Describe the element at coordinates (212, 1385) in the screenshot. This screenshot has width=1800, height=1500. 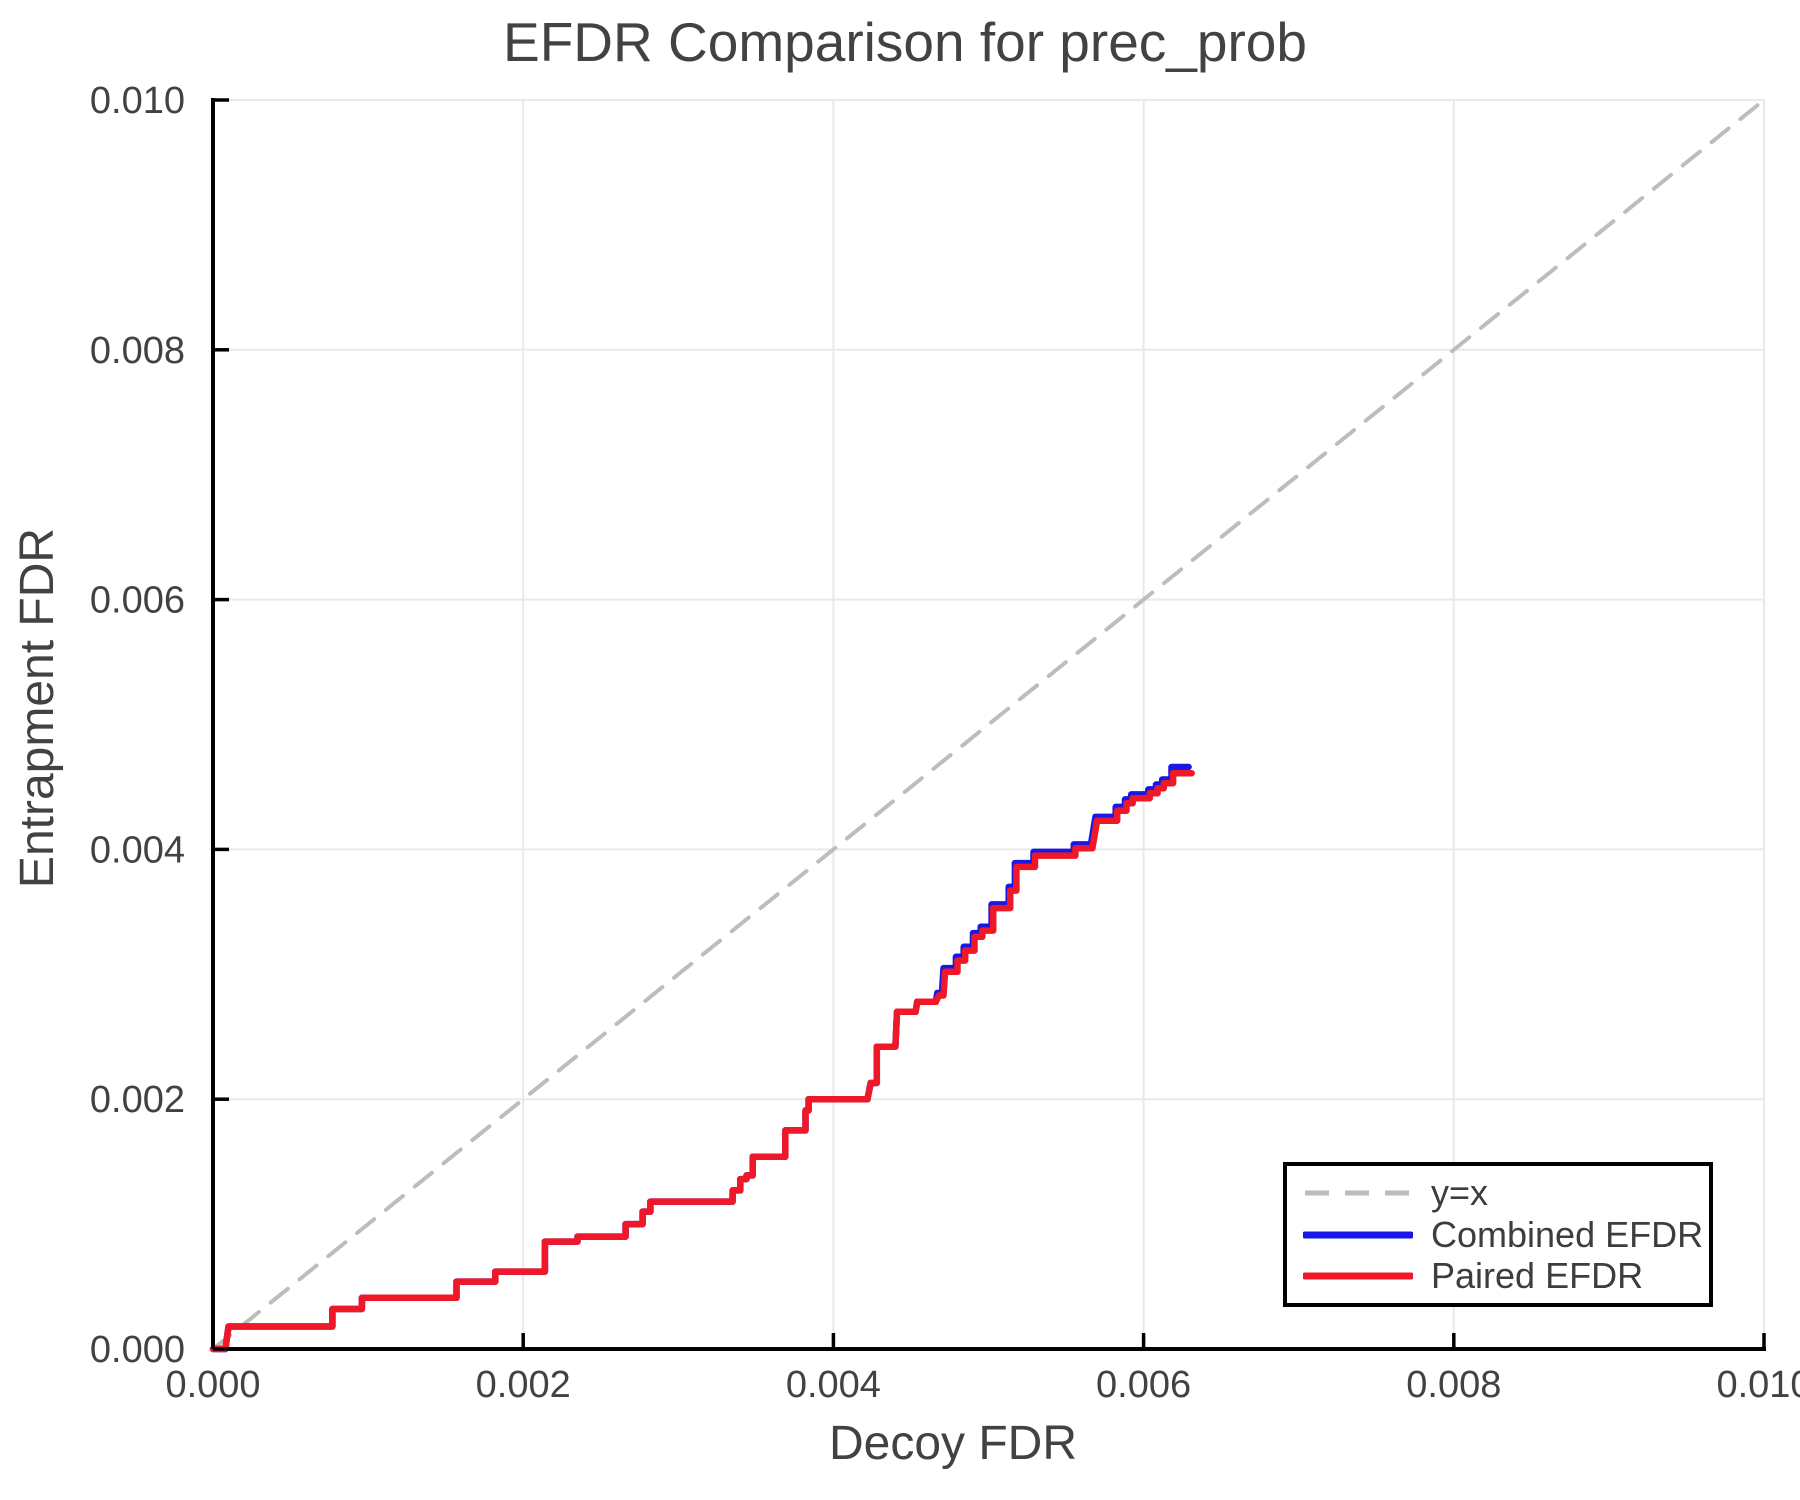
I see `x-tick-label: 0.000` at that location.